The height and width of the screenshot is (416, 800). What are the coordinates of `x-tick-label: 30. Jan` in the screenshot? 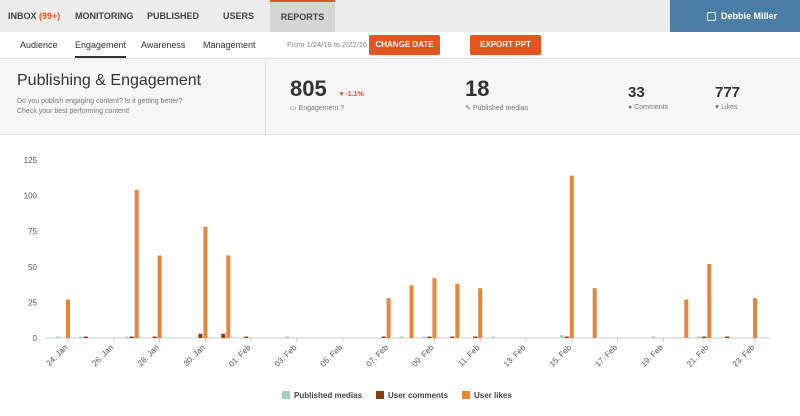 It's located at (194, 355).